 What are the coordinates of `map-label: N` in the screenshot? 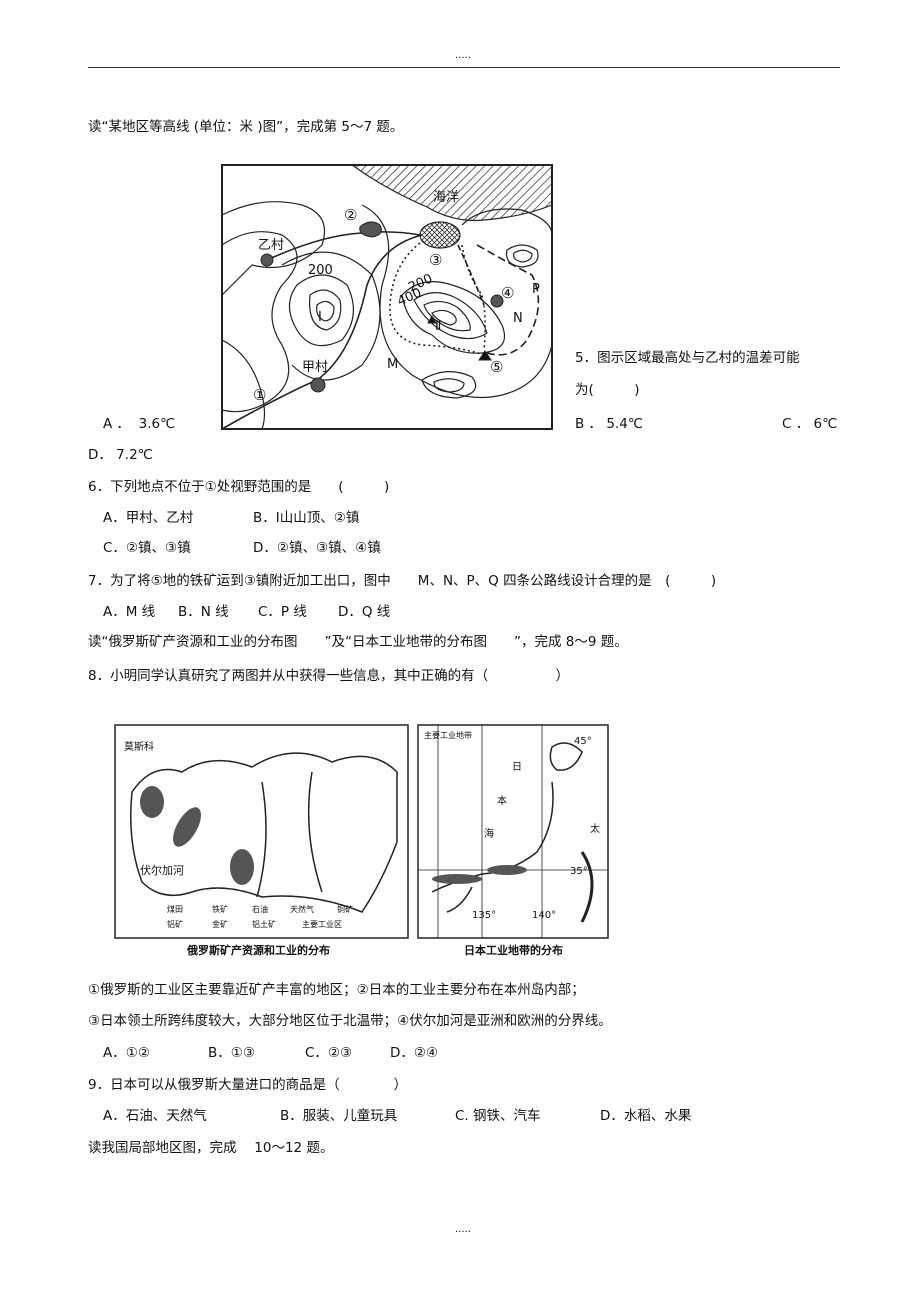 It's located at (518, 318).